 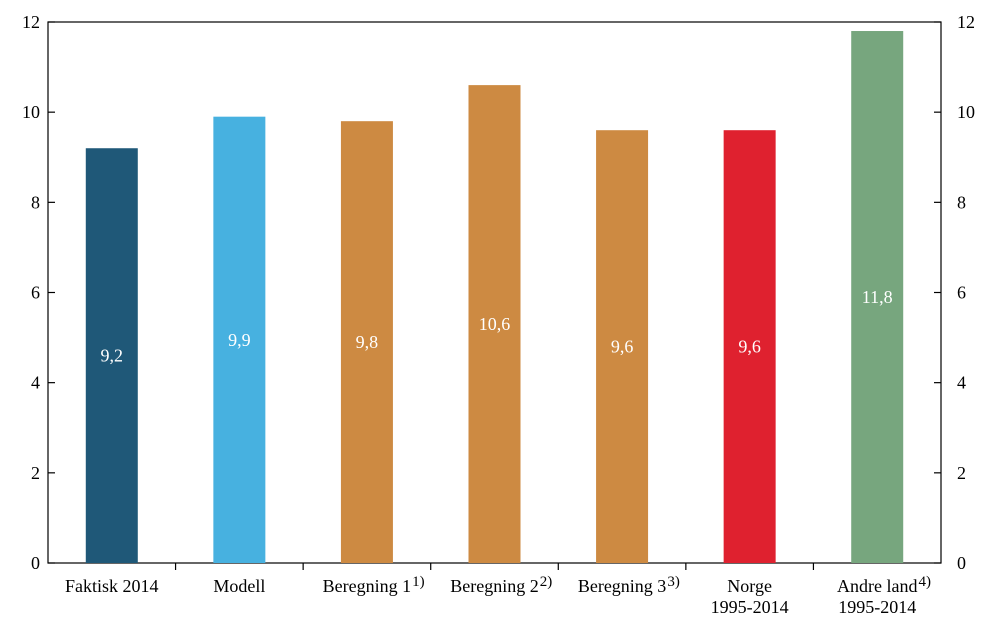 I want to click on left-y-tick-label: 2, so click(x=35, y=473).